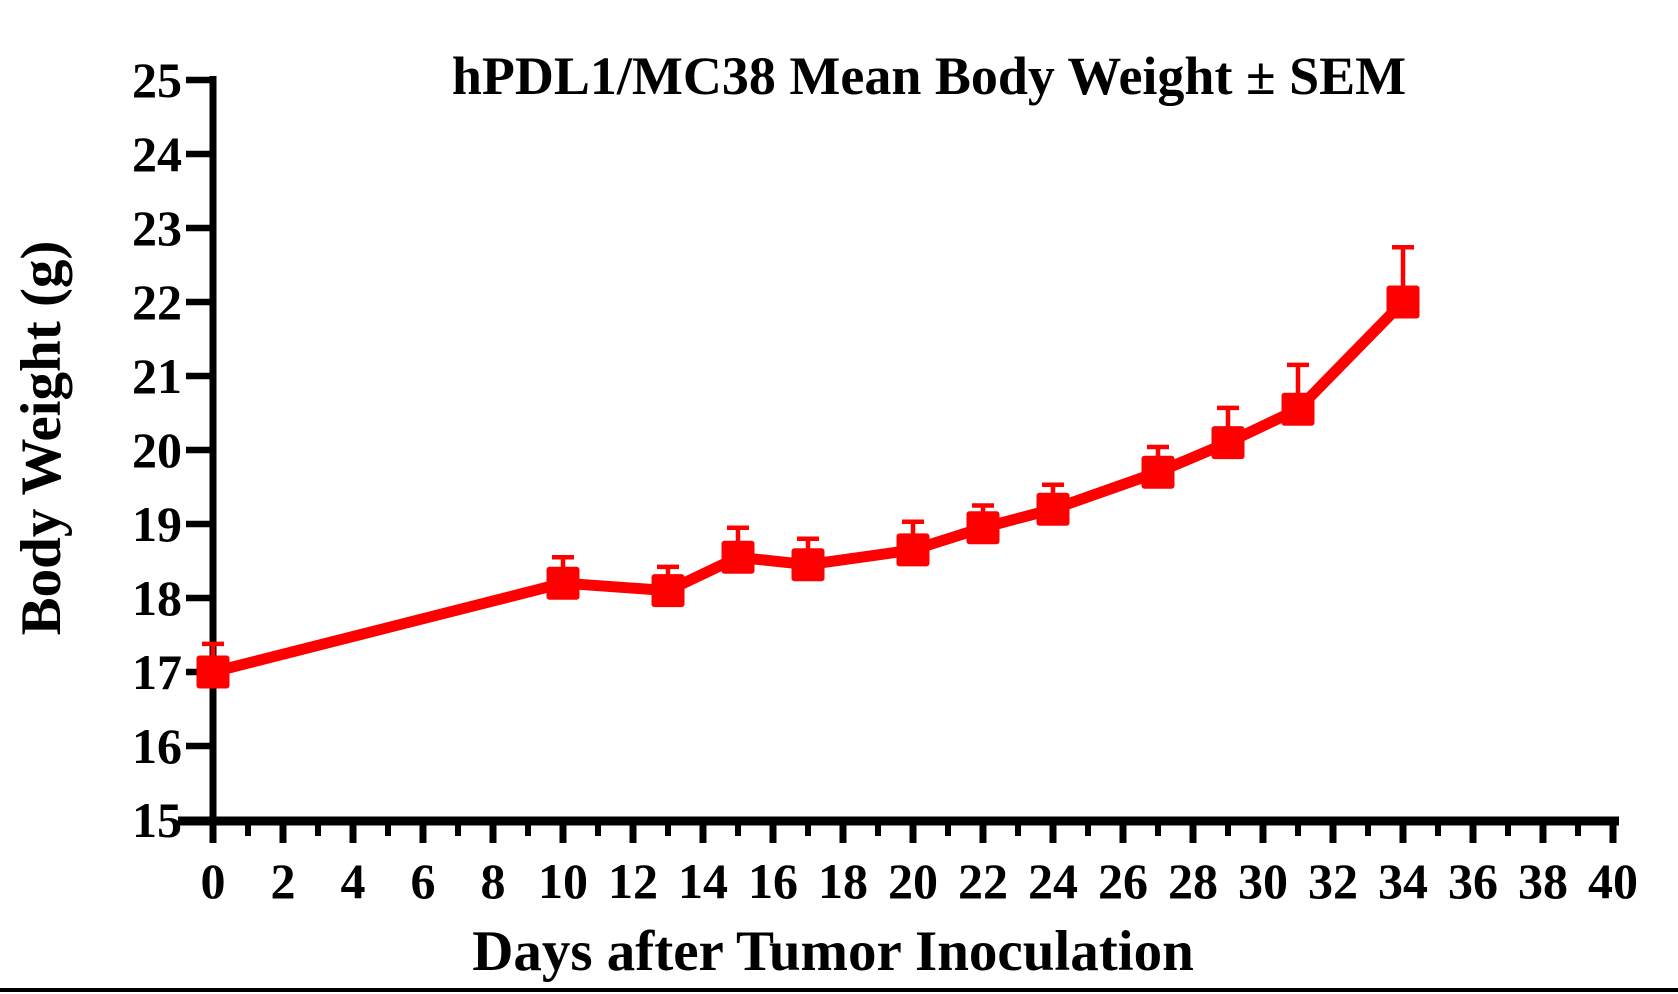 Image resolution: width=1678 pixels, height=994 pixels. I want to click on y-tick-label: 21, so click(157, 376).